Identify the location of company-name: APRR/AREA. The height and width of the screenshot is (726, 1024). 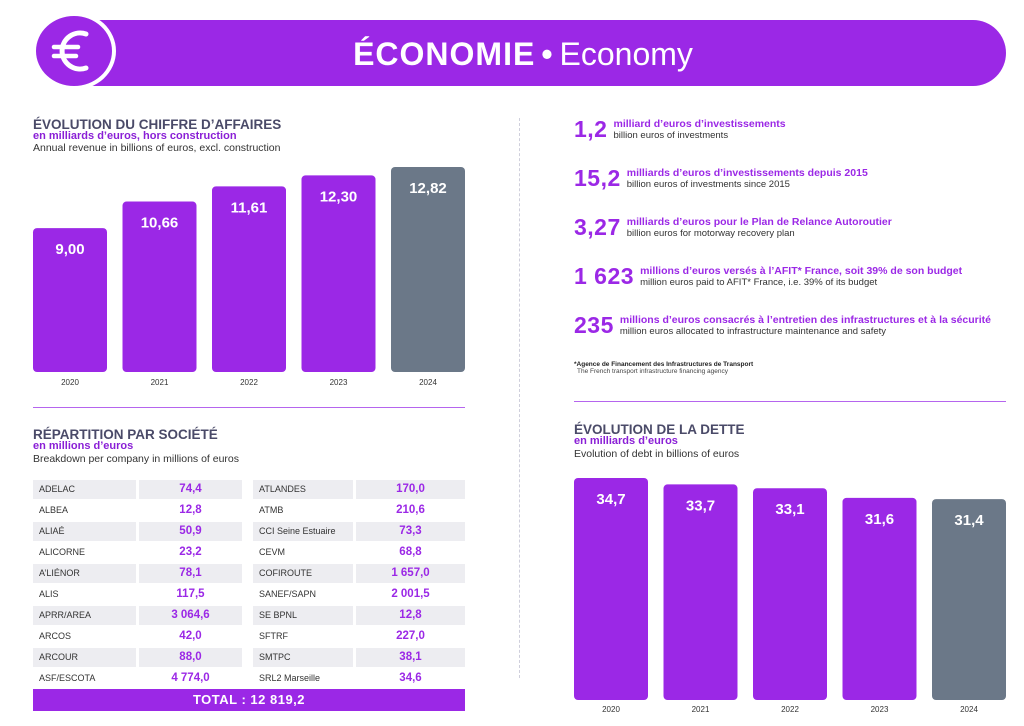
(84, 615).